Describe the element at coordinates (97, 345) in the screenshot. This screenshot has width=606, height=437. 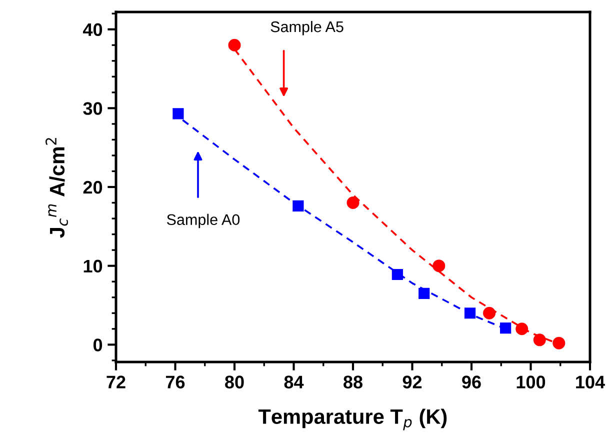
I see `y-tick-label: 0` at that location.